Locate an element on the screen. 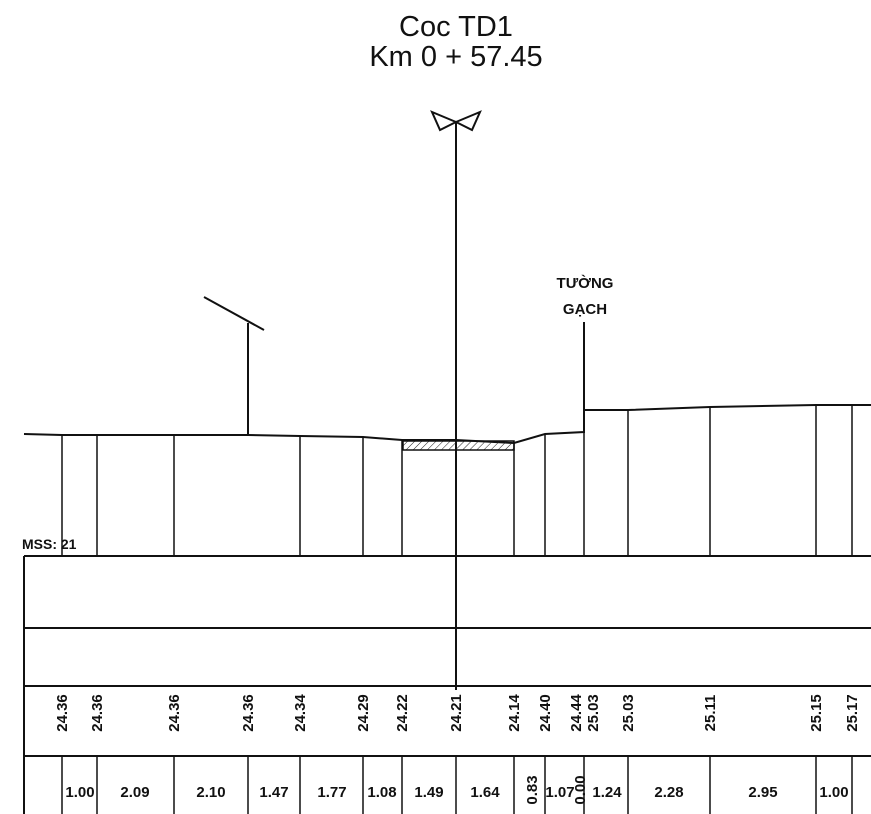 The height and width of the screenshot is (814, 871). distance-label: 1.49 is located at coordinates (428, 792).